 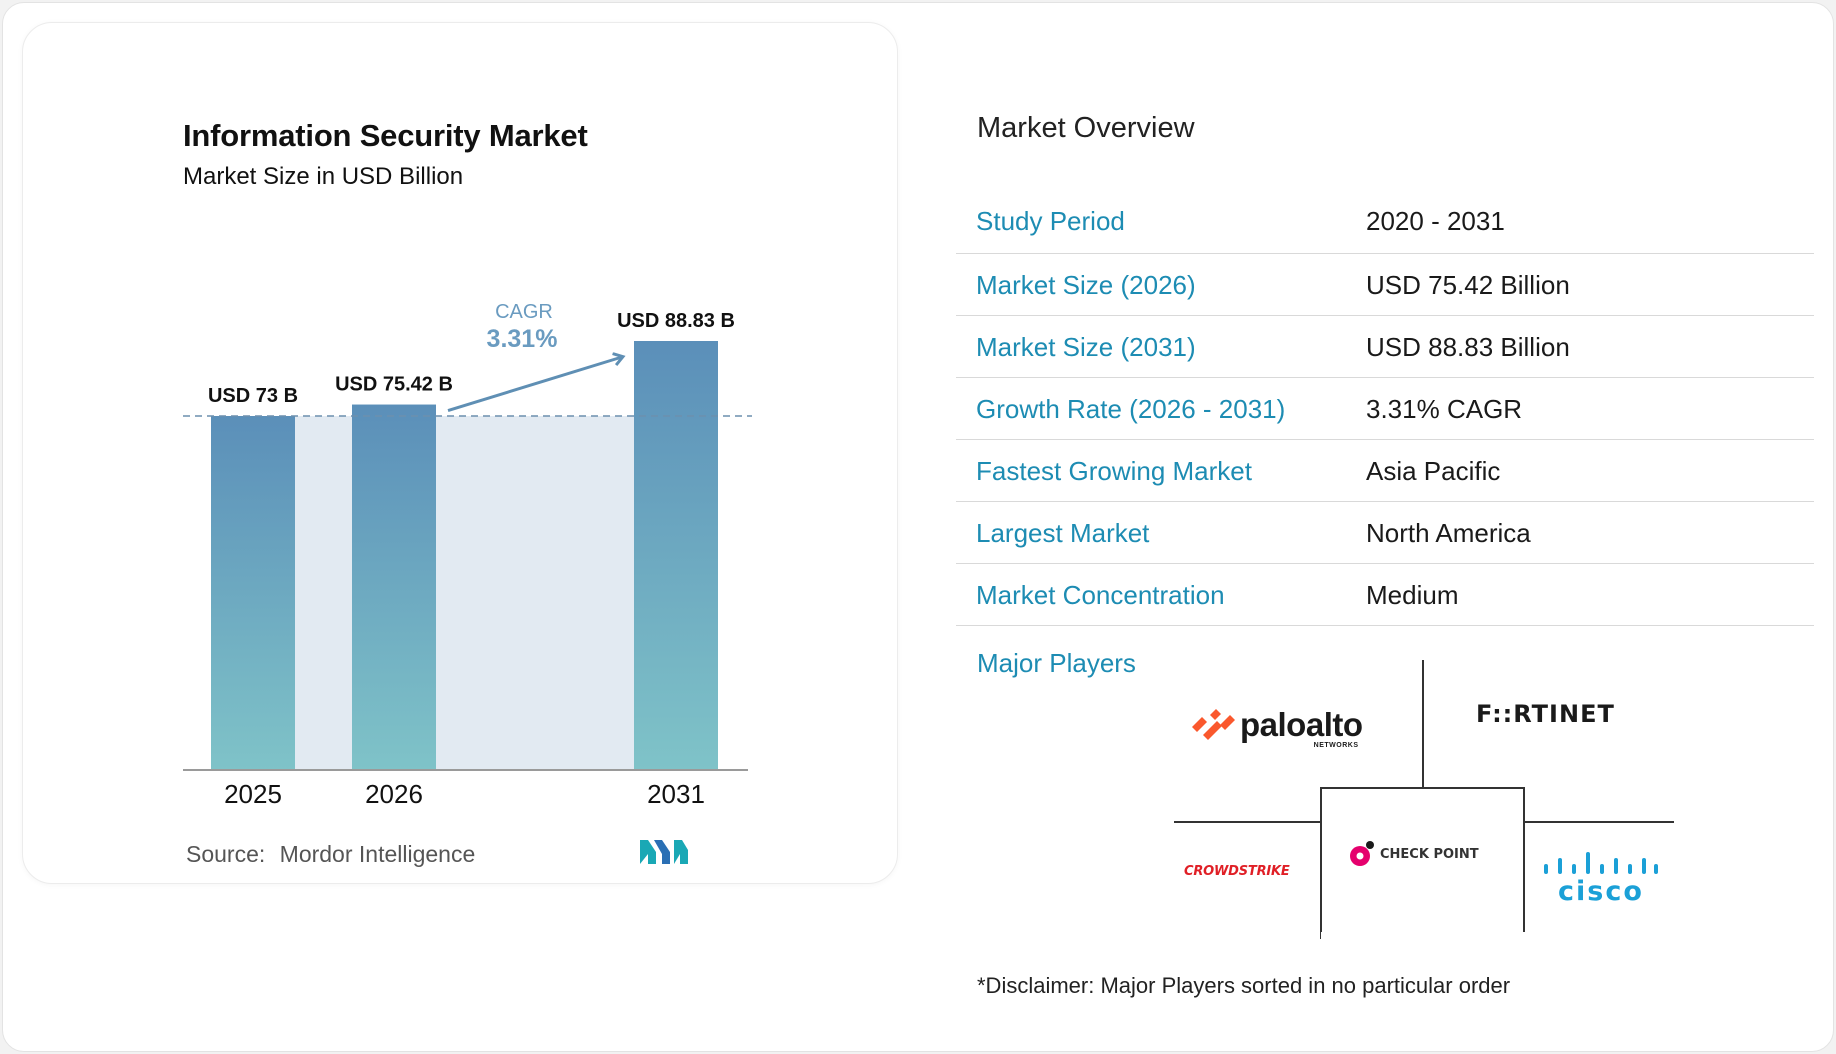 I want to click on fortinet-text: F::RTINET, so click(x=1545, y=714).